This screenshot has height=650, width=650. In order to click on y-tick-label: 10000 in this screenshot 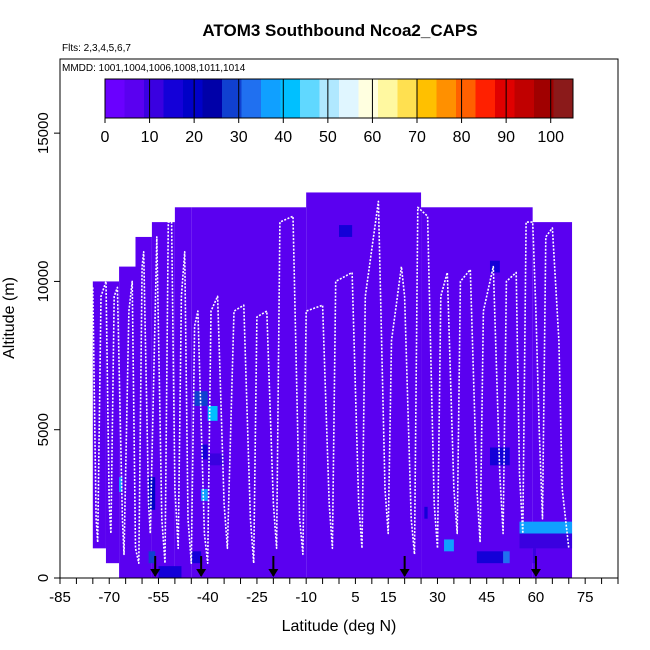, I will do `click(43, 282)`.